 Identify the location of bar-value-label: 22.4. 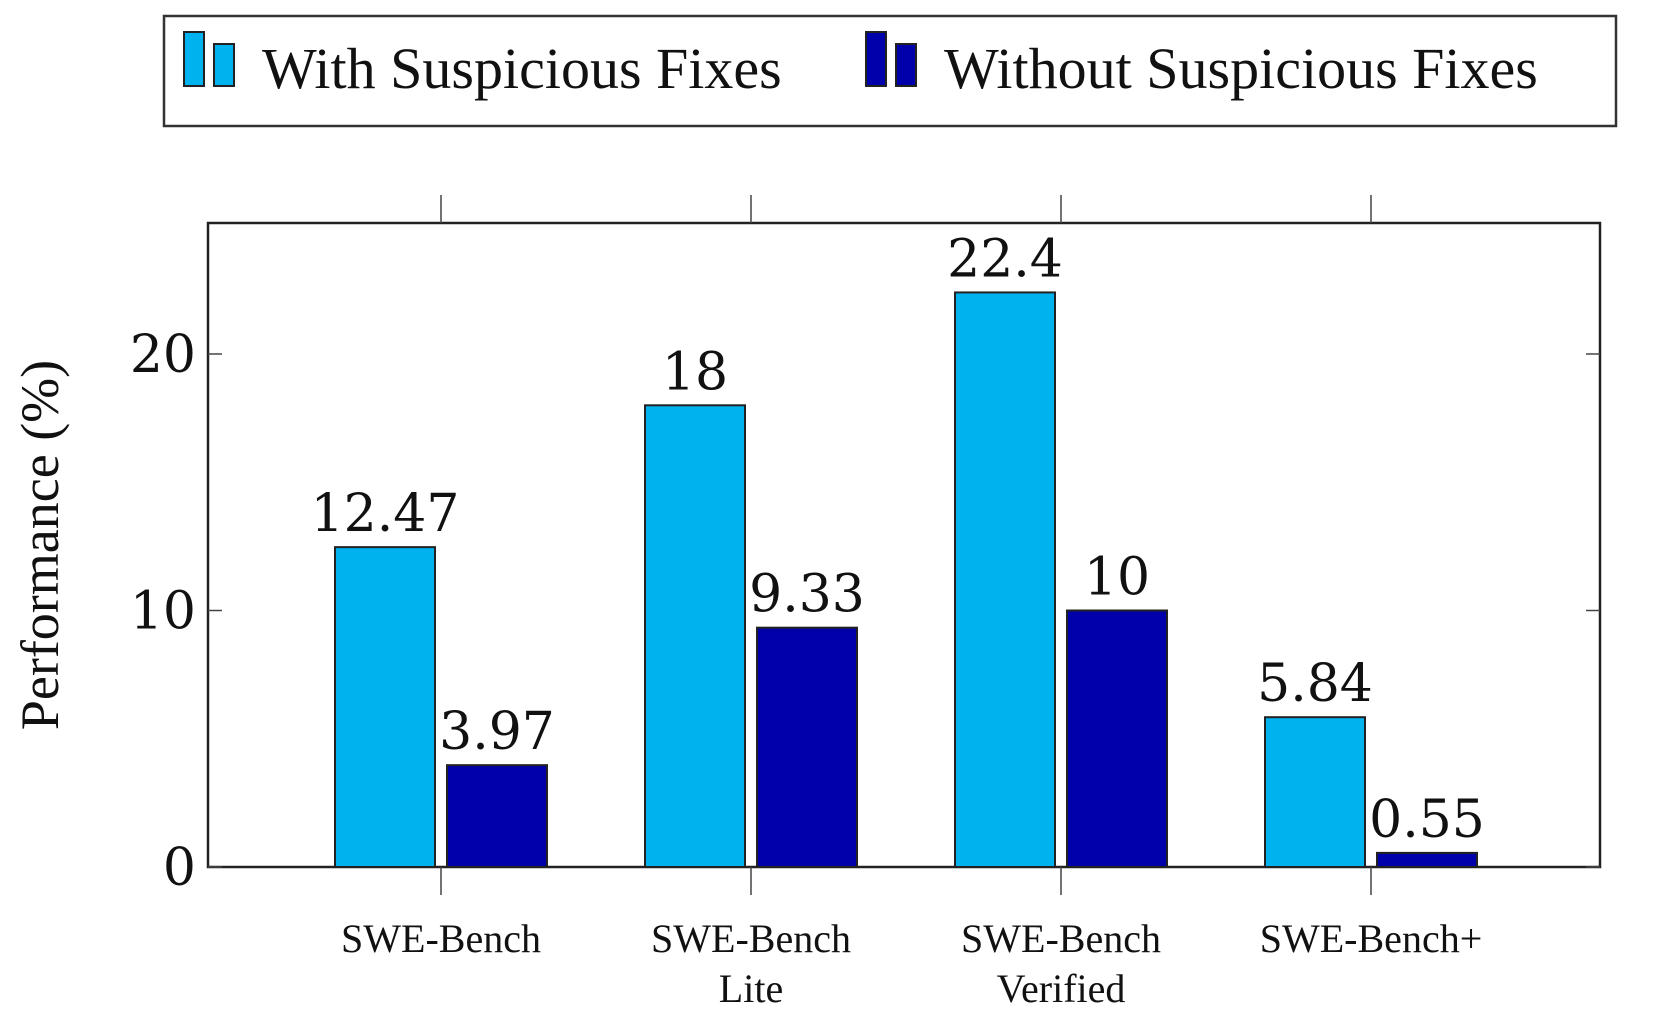
(1005, 259).